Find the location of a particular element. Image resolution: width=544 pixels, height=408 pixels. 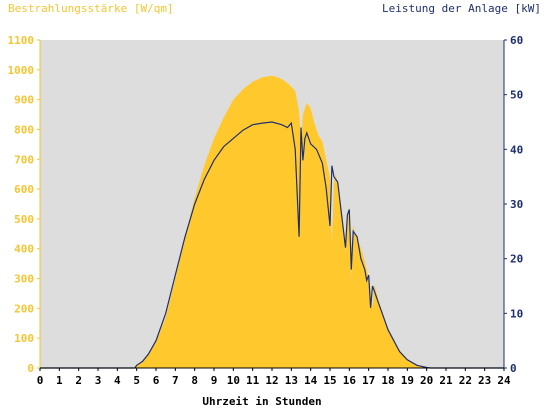

x-tick-label: 4 is located at coordinates (117, 380).